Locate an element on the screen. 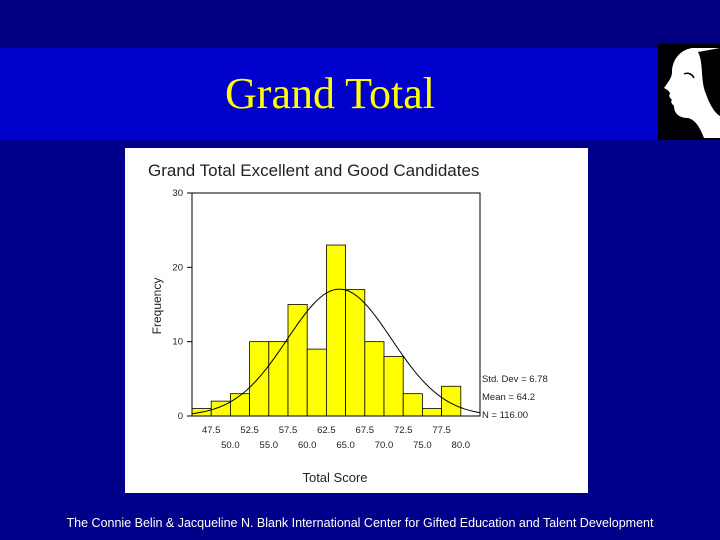 The image size is (720, 540). x-tick-label: 72.5 is located at coordinates (403, 430).